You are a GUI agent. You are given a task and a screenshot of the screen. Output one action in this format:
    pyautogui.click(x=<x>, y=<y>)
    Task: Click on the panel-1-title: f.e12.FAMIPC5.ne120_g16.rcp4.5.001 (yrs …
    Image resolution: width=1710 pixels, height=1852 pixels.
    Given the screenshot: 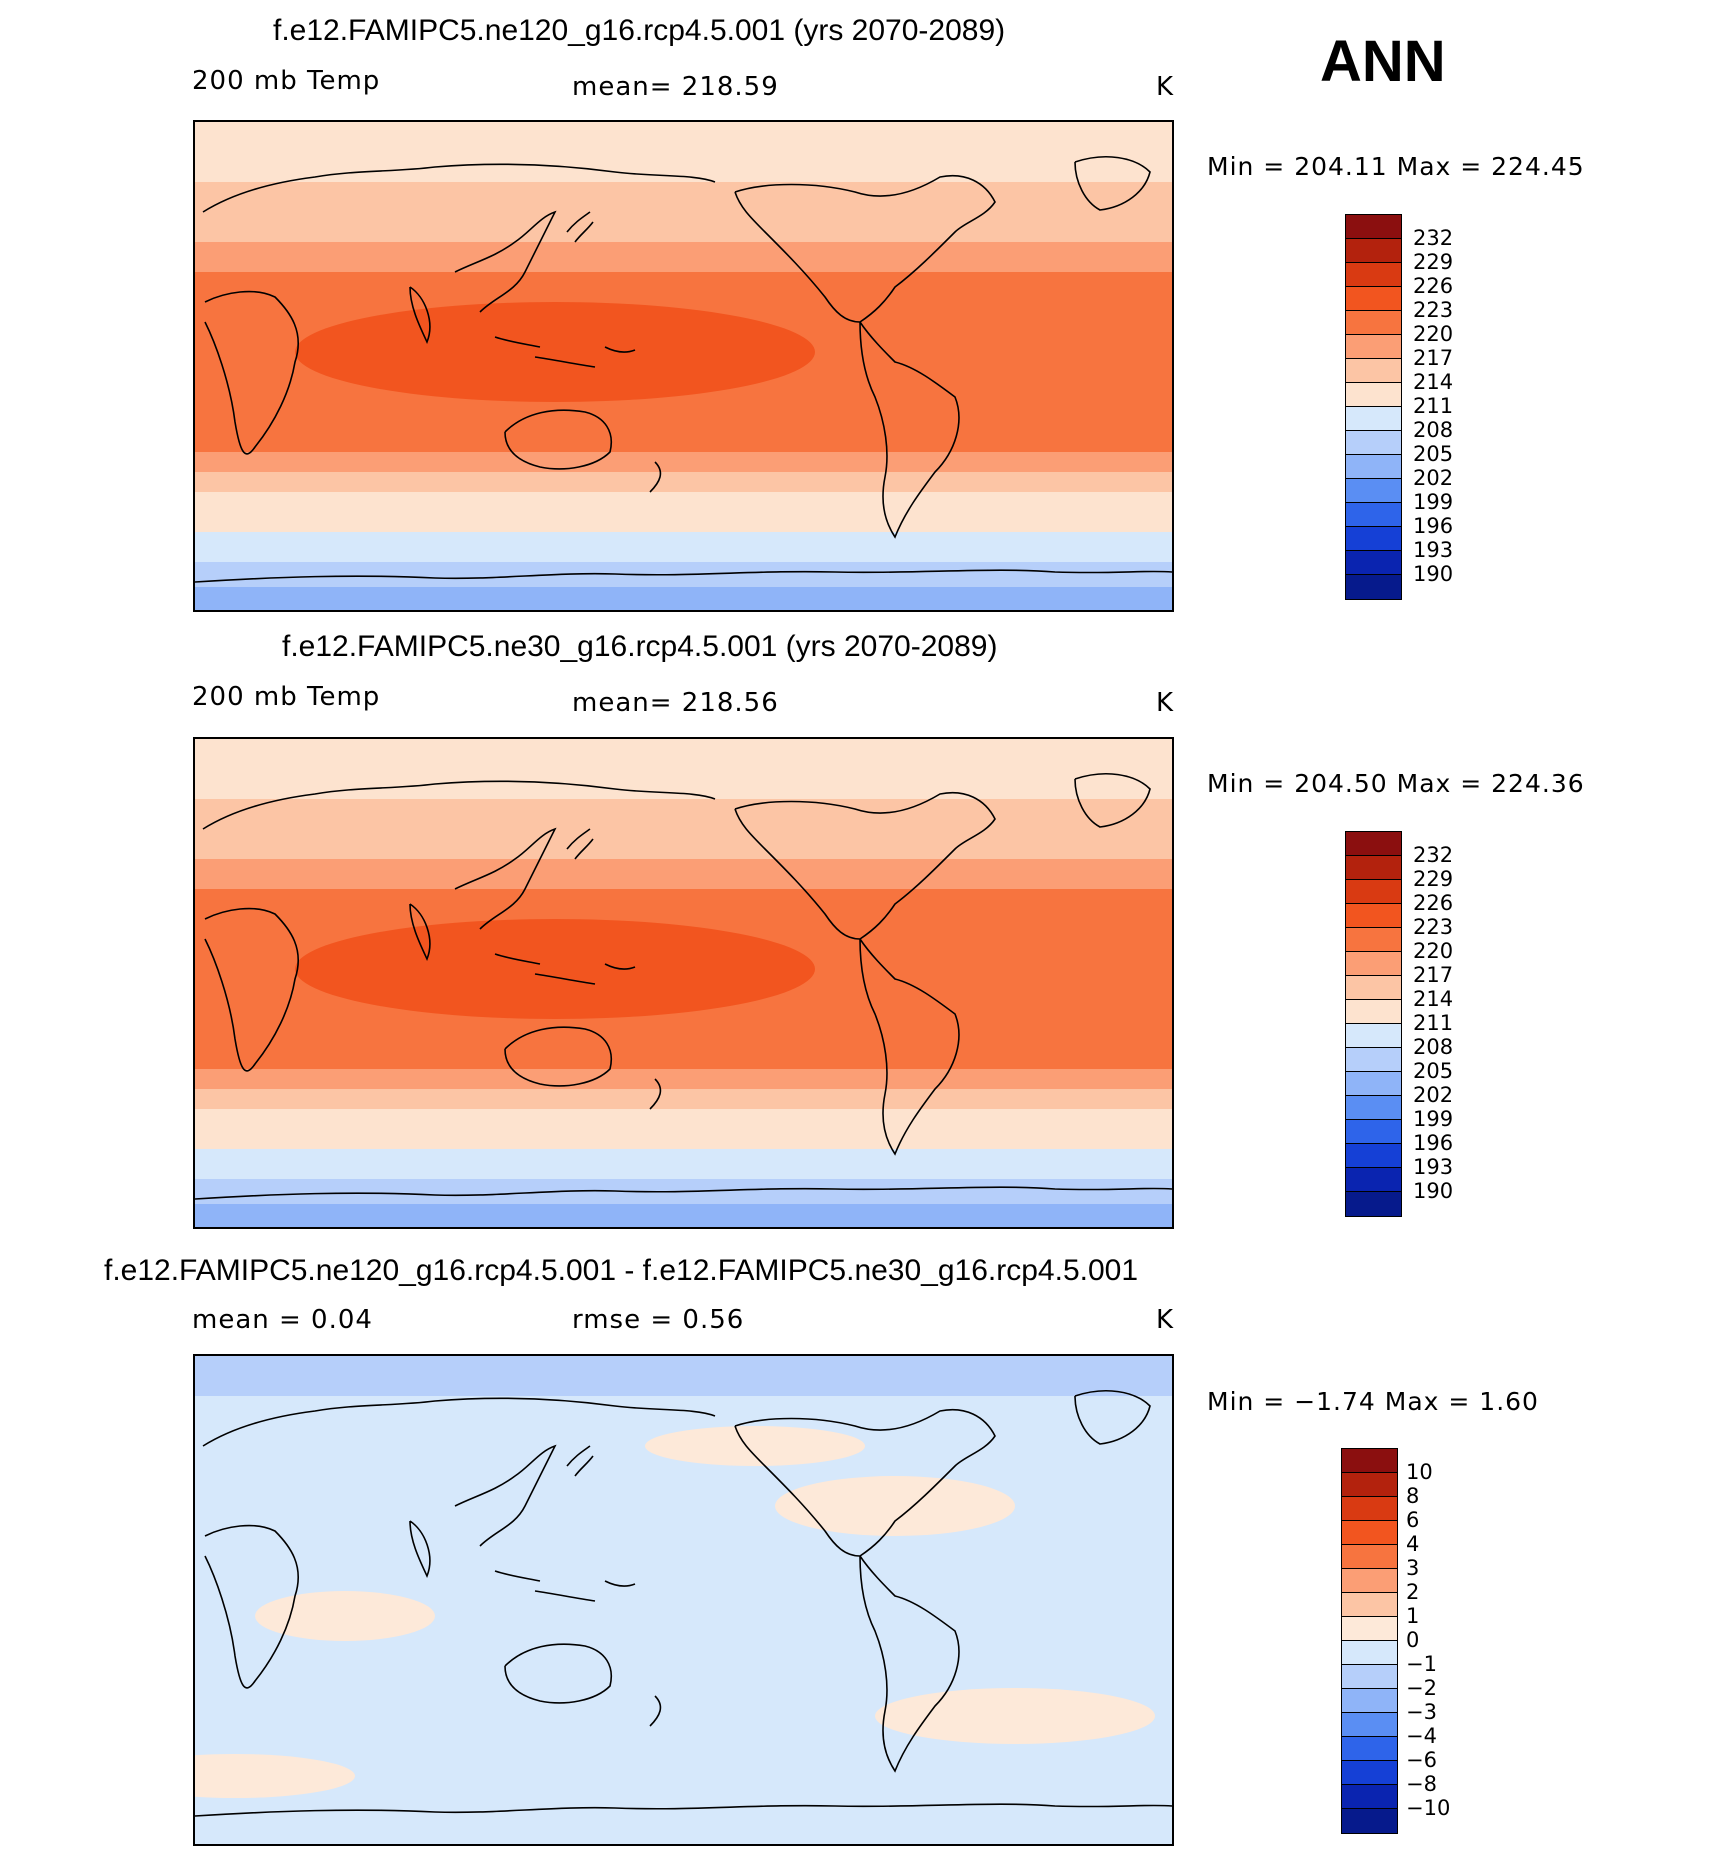 What is the action you would take?
    pyautogui.click(x=639, y=30)
    